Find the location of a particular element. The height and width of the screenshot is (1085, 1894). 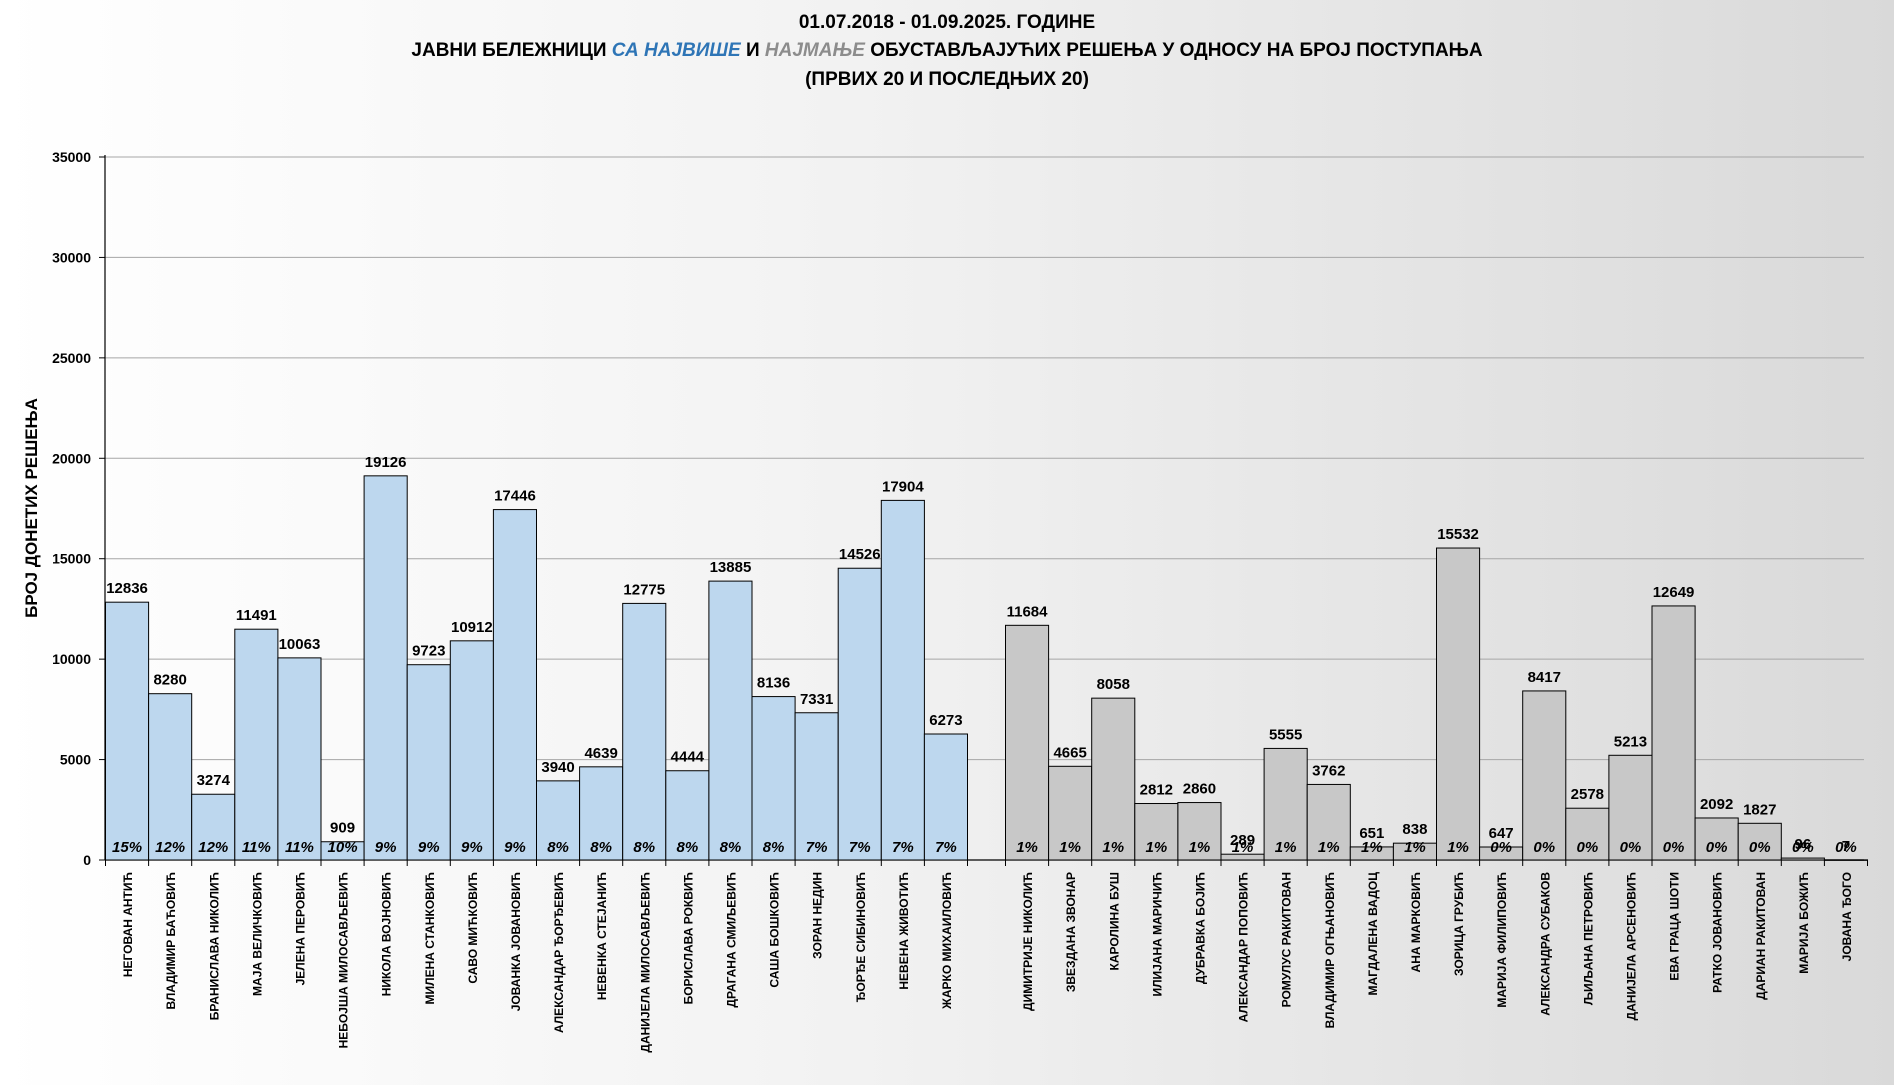

x-category-label: САША БОШКОВИЋ is located at coordinates (775, 930).